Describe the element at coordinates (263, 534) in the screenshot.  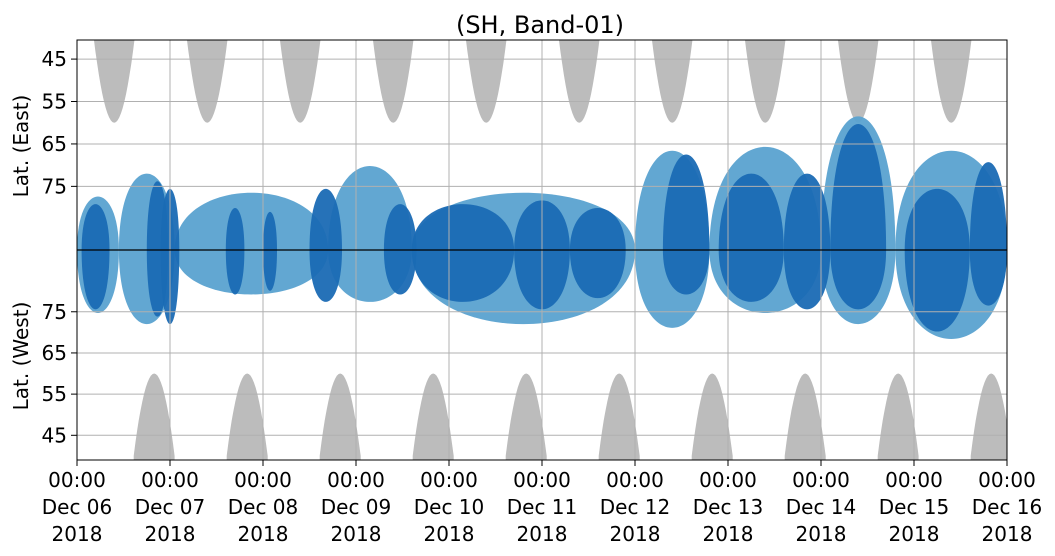
I see `x-tick-label-2-2: 2018` at that location.